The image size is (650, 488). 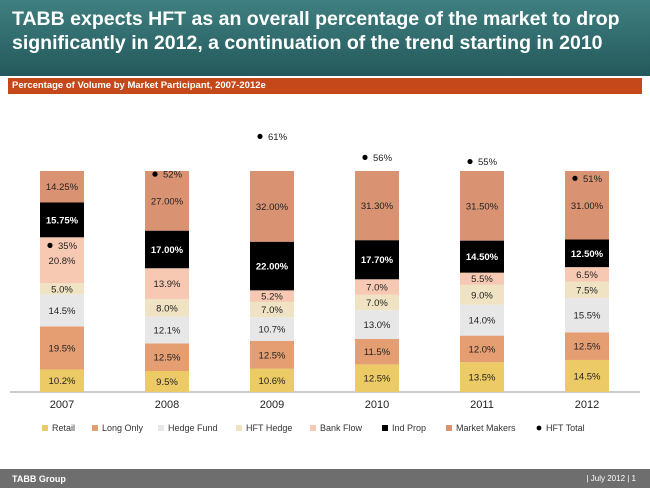 I want to click on legend-label: Market Makers, so click(x=486, y=428).